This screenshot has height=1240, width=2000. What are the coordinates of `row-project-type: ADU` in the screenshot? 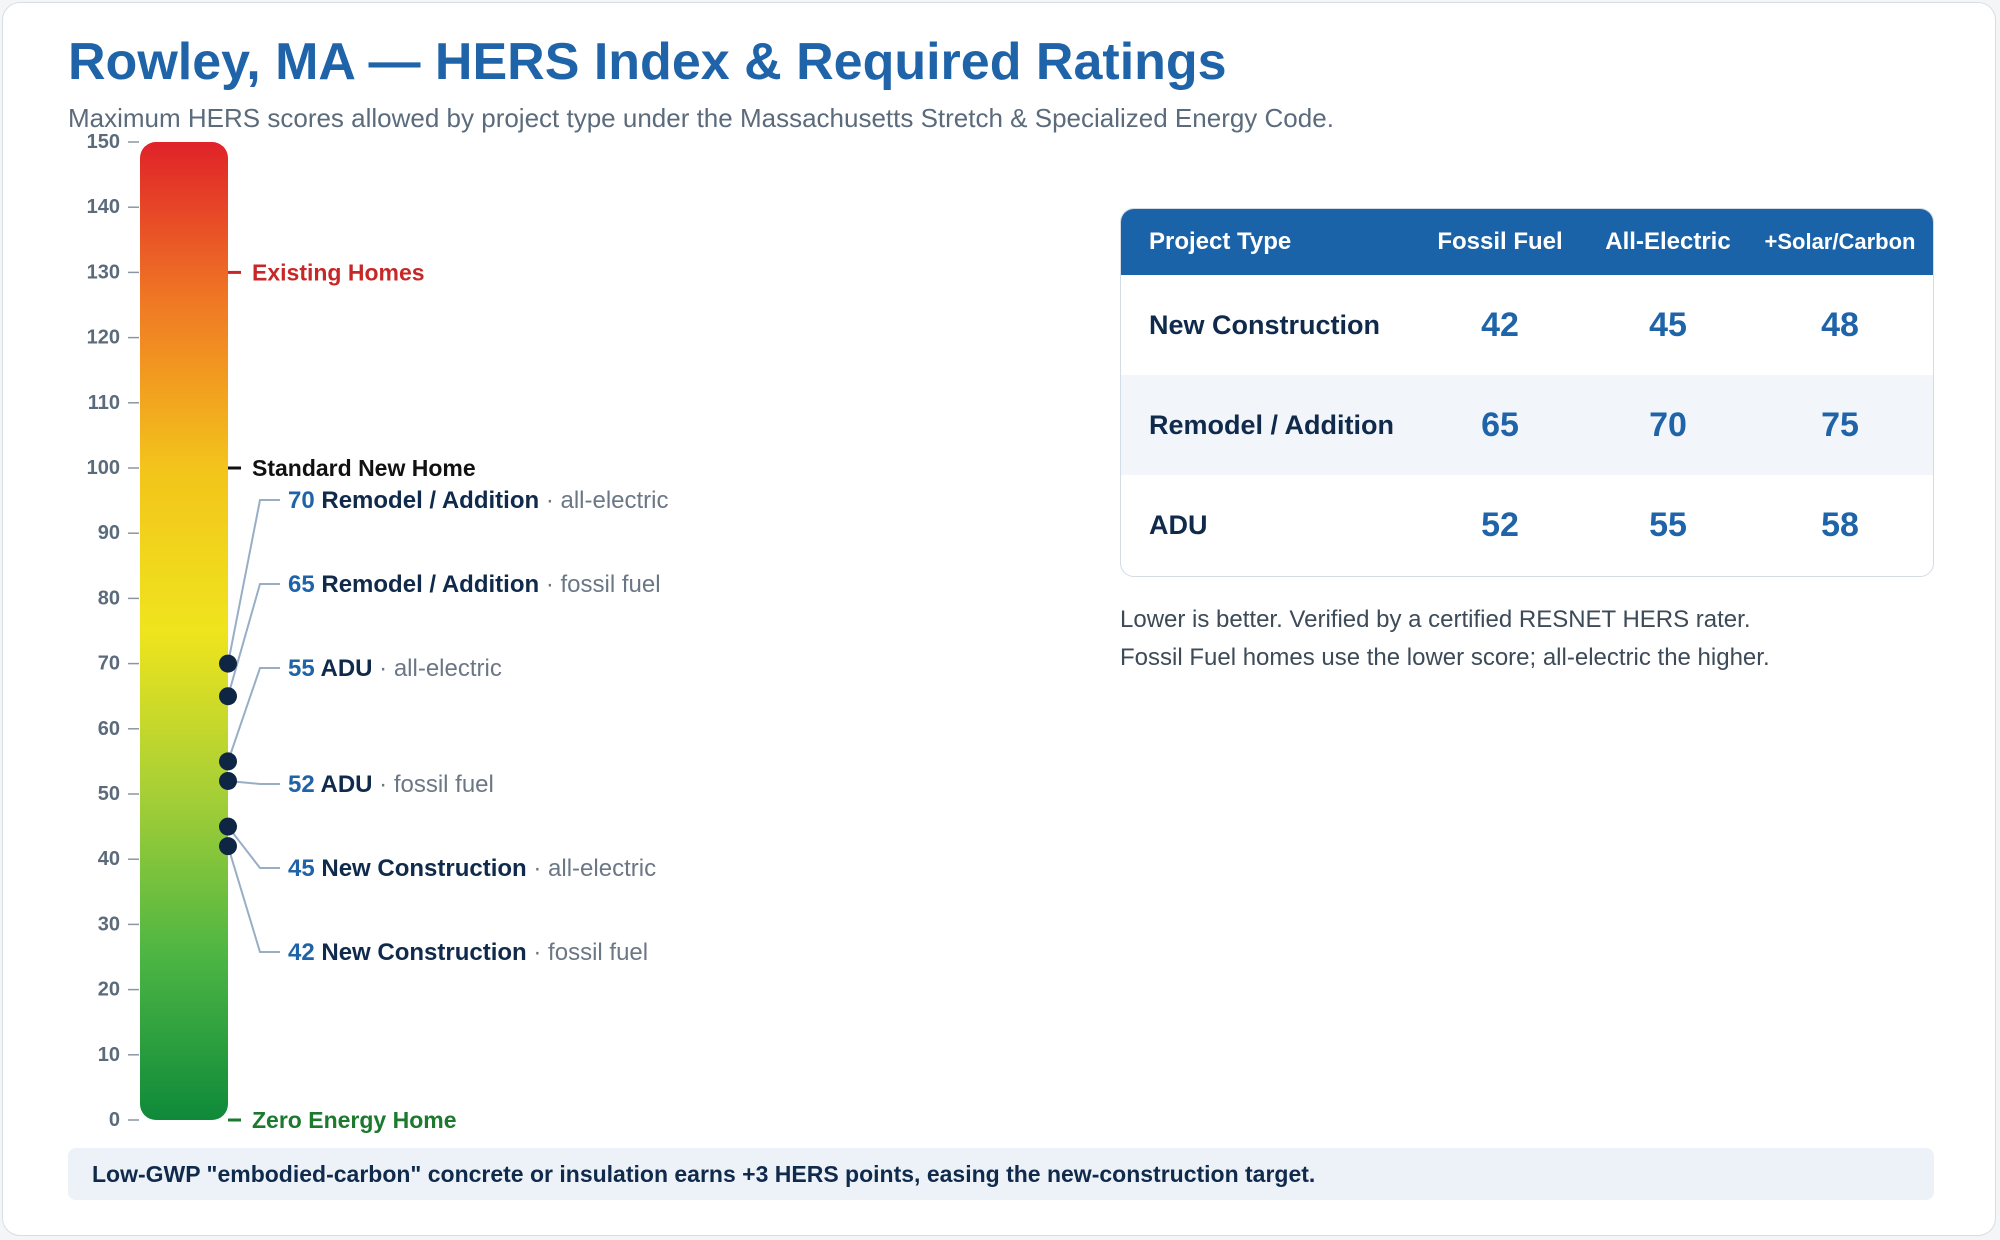 It's located at (1178, 524).